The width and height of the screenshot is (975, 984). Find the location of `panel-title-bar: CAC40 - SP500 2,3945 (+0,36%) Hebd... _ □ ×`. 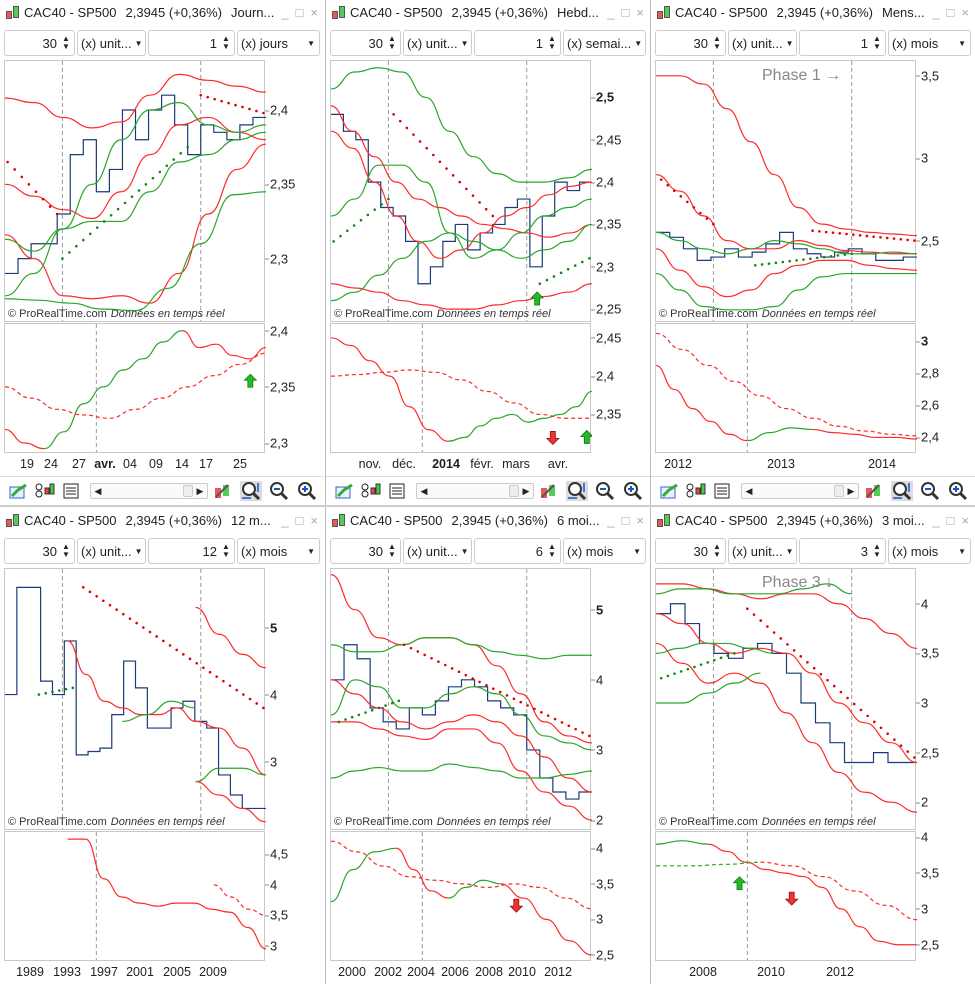

panel-title-bar: CAC40 - SP500 2,3945 (+0,36%) Hebd... _ □ × is located at coordinates (488, 12).